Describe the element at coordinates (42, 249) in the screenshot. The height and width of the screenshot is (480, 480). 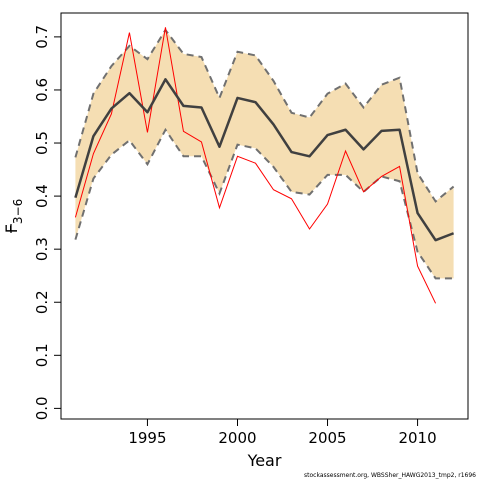
I see `y-tick-label-0.3: 0.3` at that location.